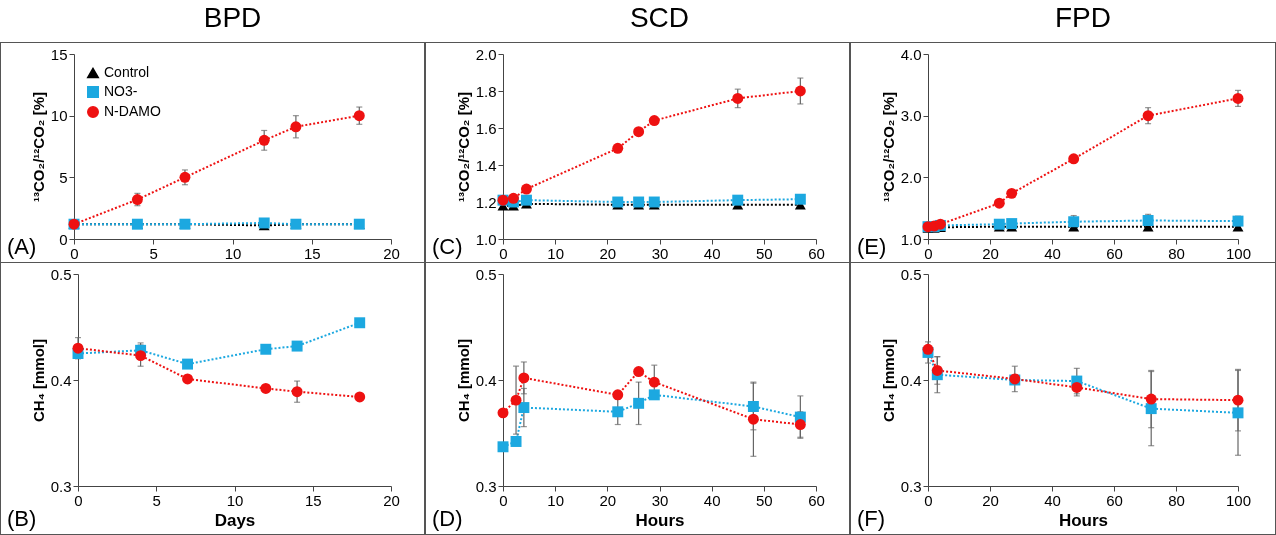 Image resolution: width=1276 pixels, height=535 pixels. What do you see at coordinates (63, 177) in the screenshot?
I see `y-tick-label: 5` at bounding box center [63, 177].